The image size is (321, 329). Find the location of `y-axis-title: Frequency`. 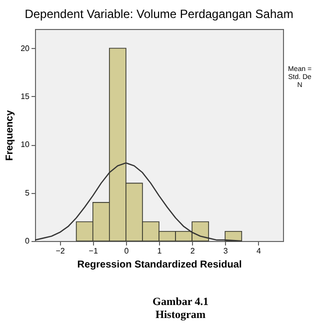

y-axis-title: Frequency is located at coordinates (10, 135).